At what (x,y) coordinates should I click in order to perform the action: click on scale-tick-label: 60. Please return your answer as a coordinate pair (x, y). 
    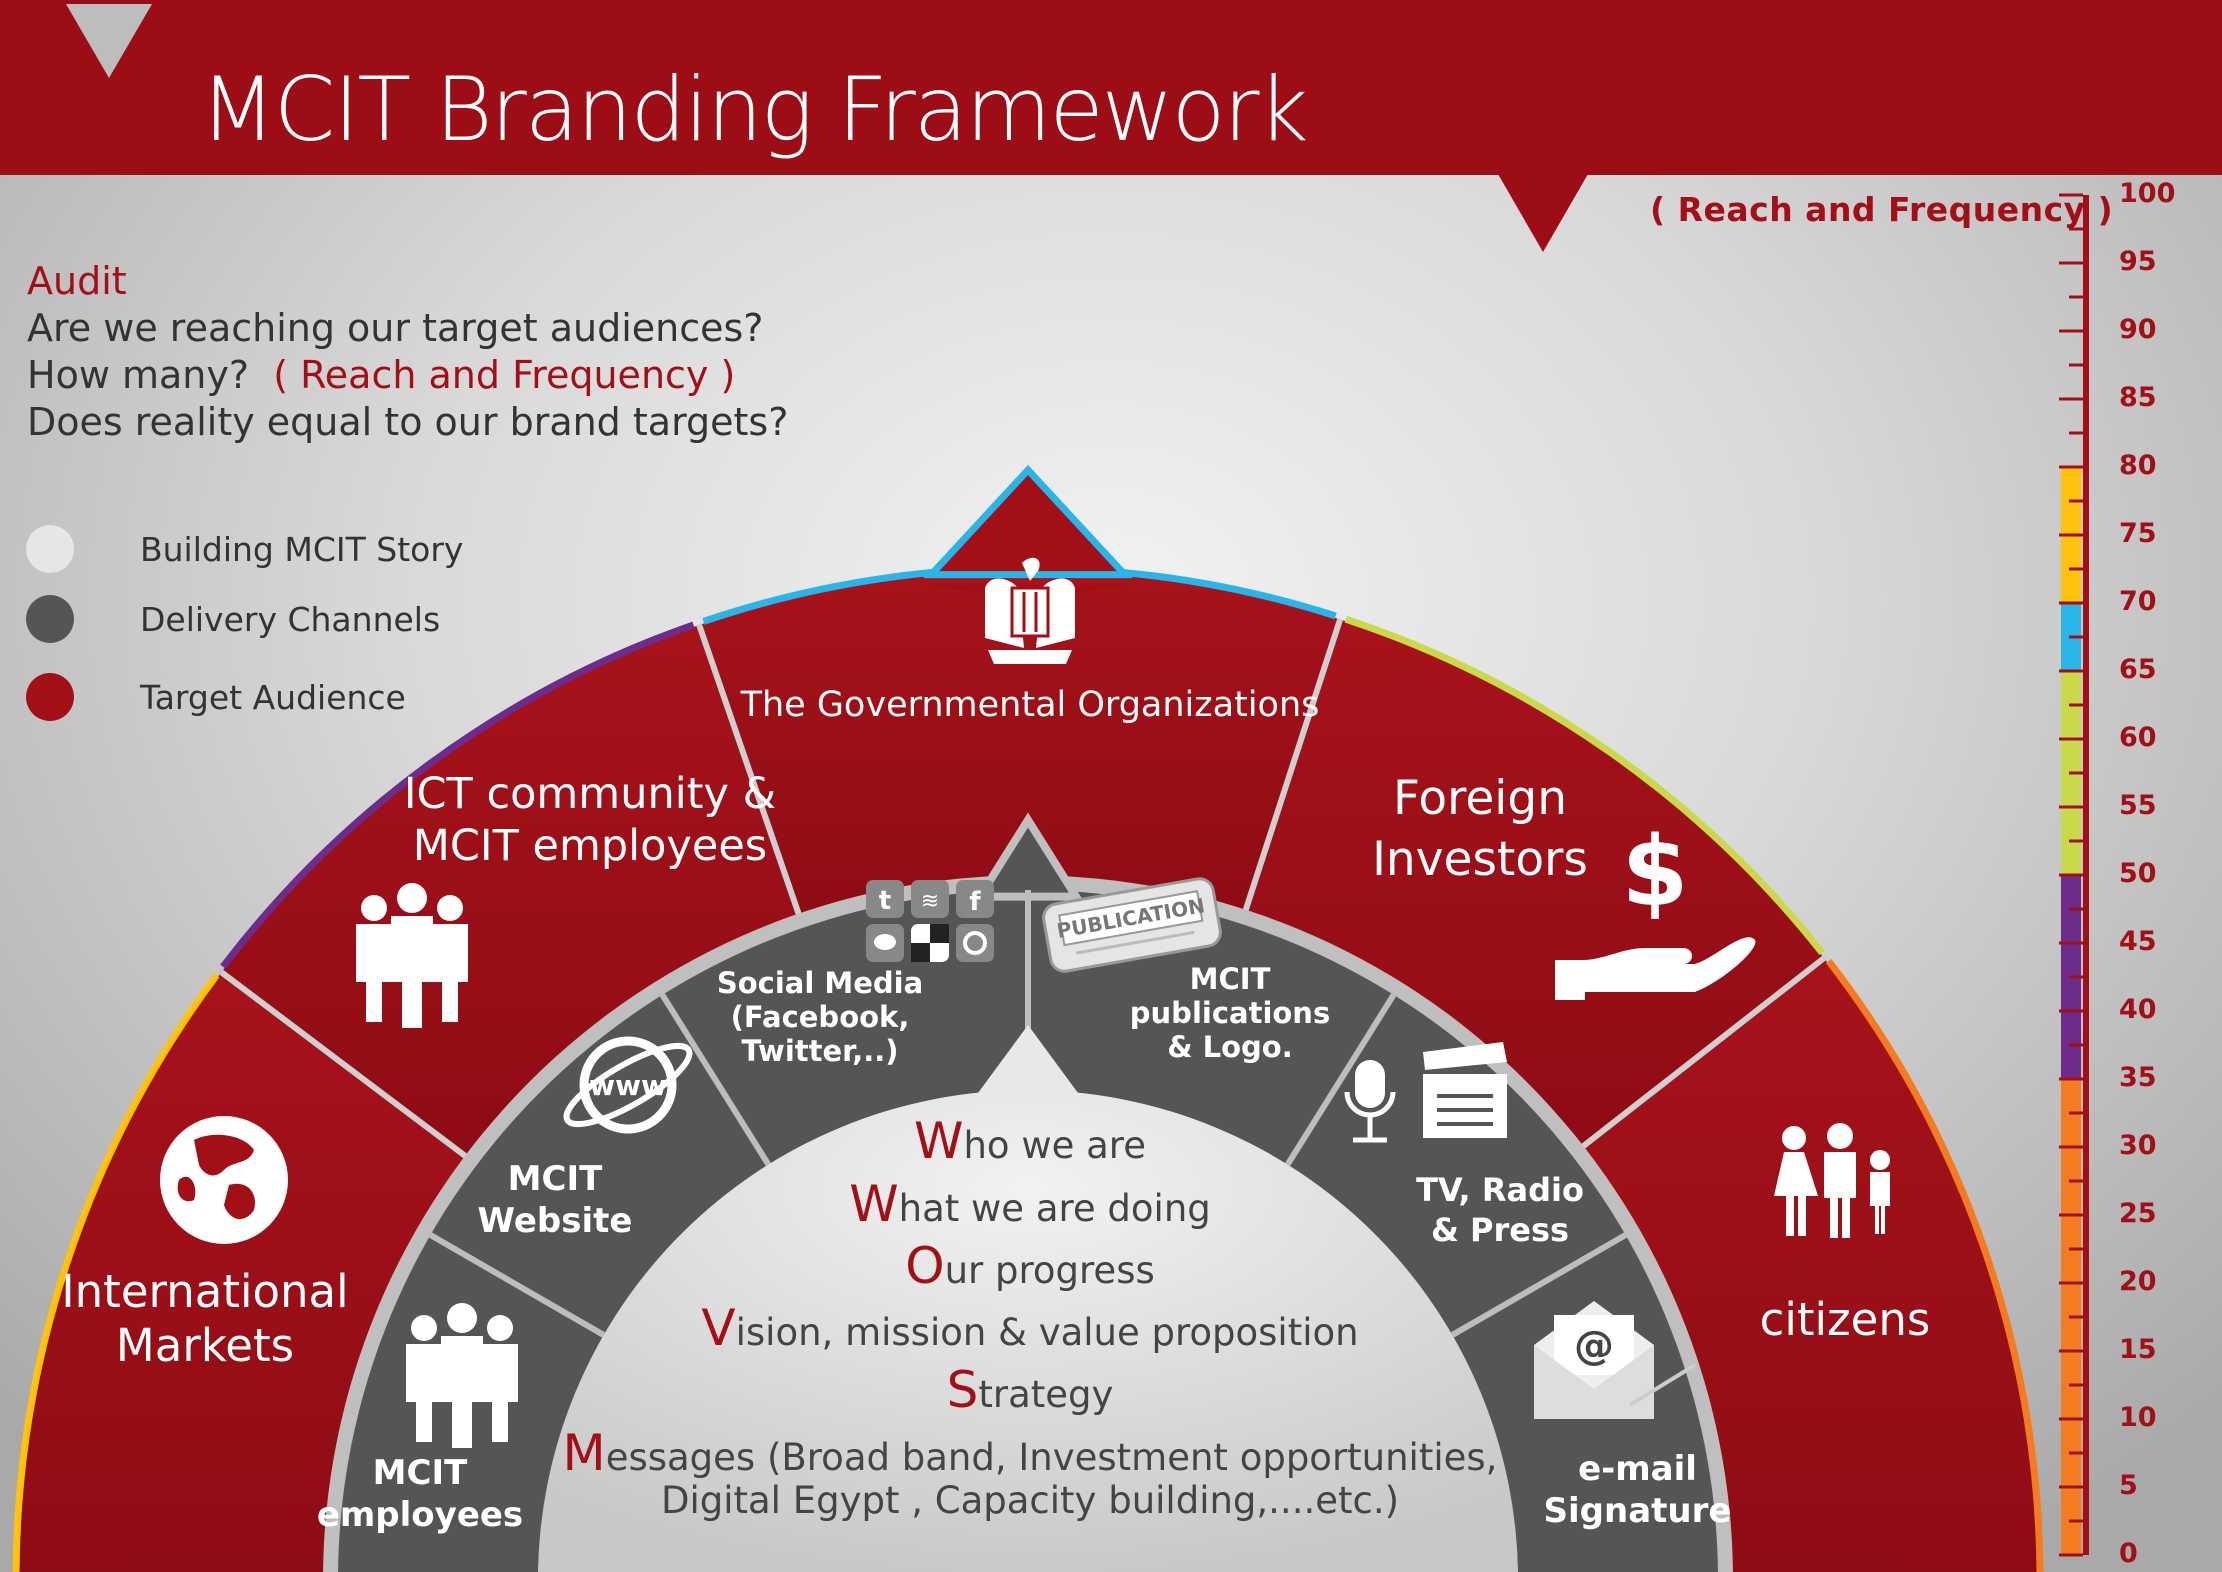
    Looking at the image, I should click on (2138, 737).